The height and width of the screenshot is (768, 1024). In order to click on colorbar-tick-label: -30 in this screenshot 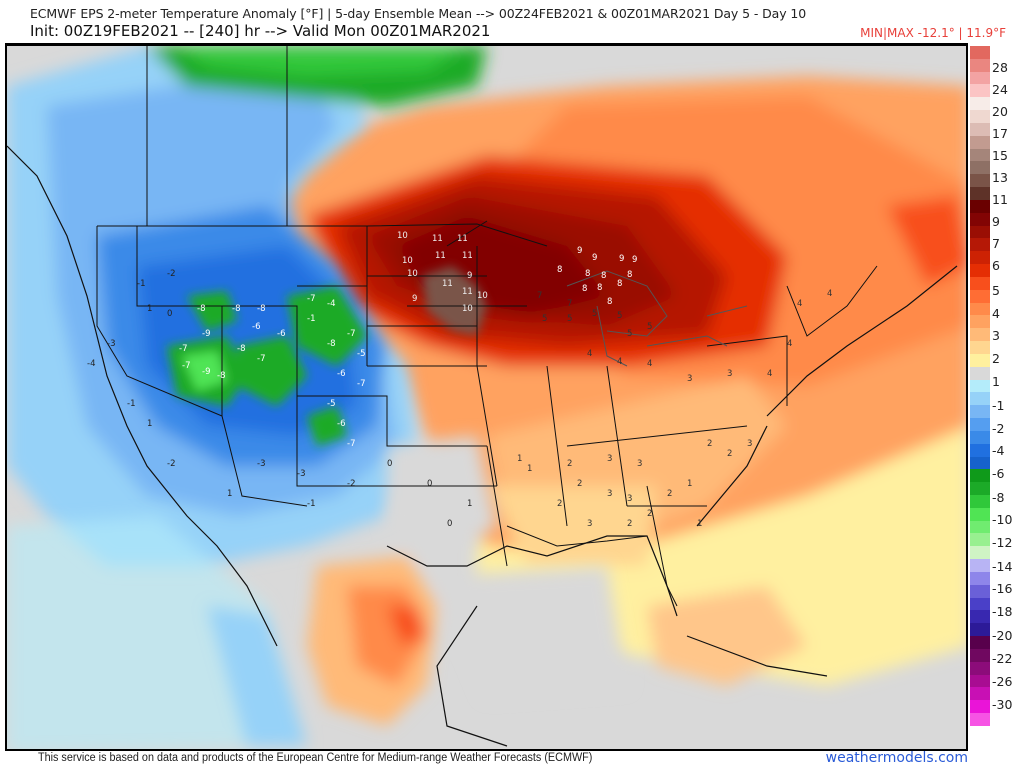, I will do `click(1002, 704)`.